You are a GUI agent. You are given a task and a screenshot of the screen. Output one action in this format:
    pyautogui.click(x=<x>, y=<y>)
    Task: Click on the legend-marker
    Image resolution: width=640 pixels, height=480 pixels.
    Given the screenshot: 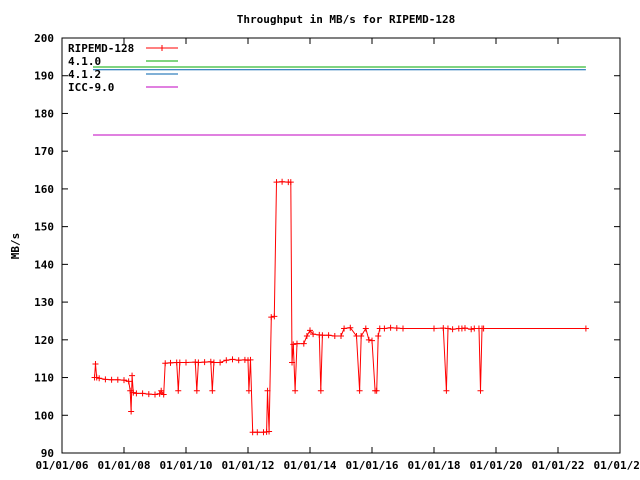 What is the action you would take?
    pyautogui.click(x=162, y=48)
    